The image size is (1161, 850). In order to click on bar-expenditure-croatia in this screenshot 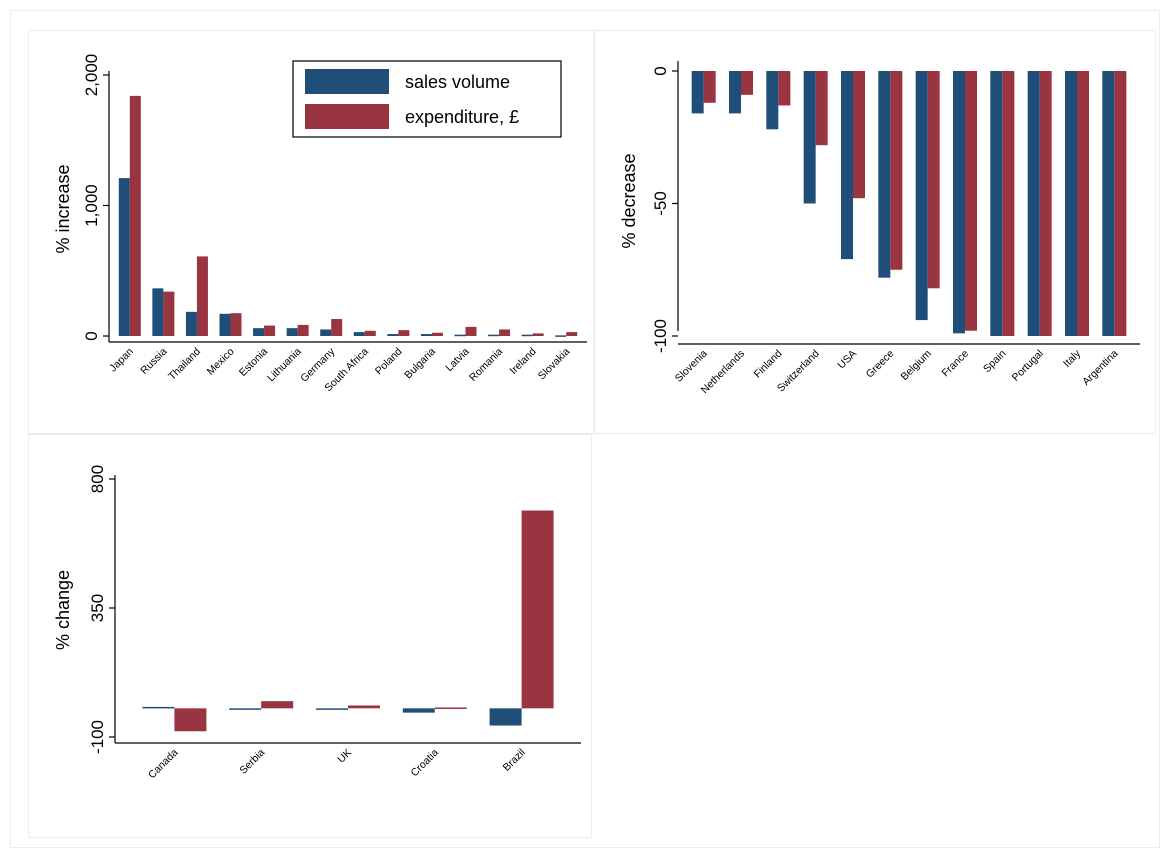, I will do `click(450, 708)`.